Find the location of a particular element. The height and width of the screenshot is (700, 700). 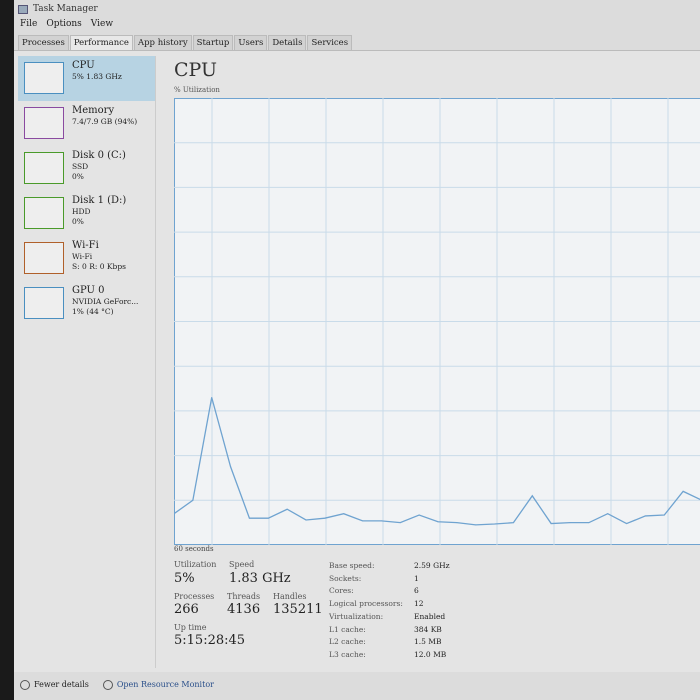

spec-value: 1.5 MB is located at coordinates (428, 642).